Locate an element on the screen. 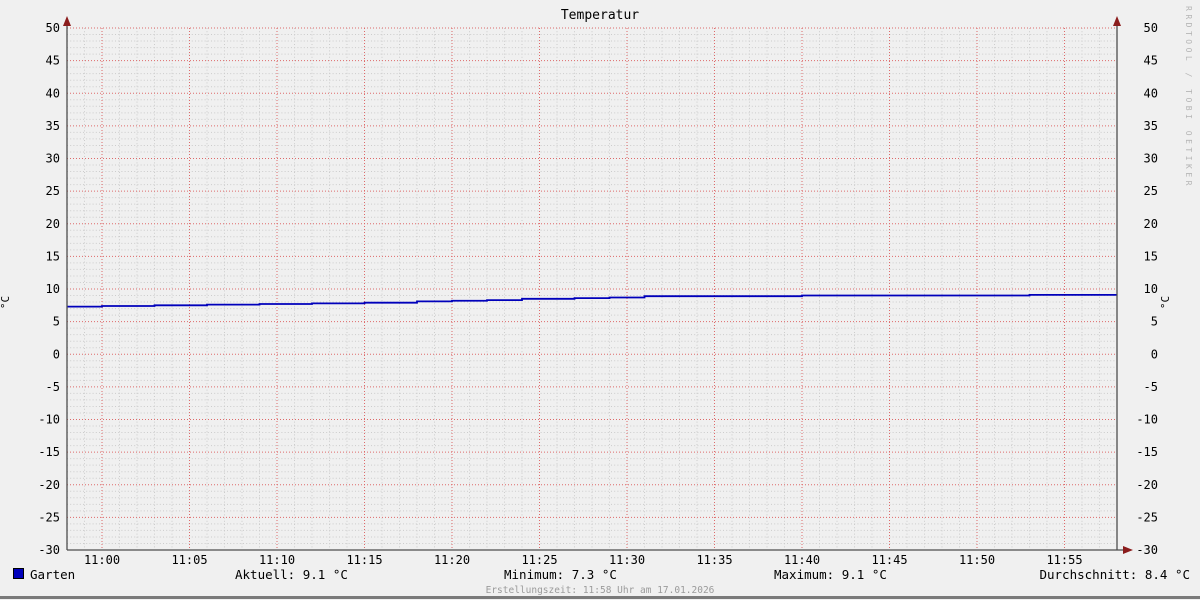 This screenshot has height=600, width=1200. y-tick-label-left: 5 is located at coordinates (56, 322).